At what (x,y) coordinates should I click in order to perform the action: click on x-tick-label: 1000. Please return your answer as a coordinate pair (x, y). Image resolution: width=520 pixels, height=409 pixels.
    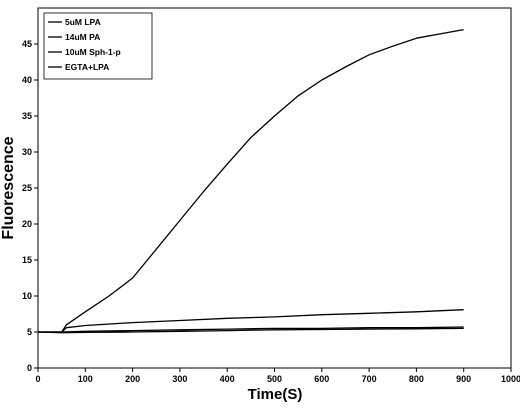
    Looking at the image, I should click on (510, 379).